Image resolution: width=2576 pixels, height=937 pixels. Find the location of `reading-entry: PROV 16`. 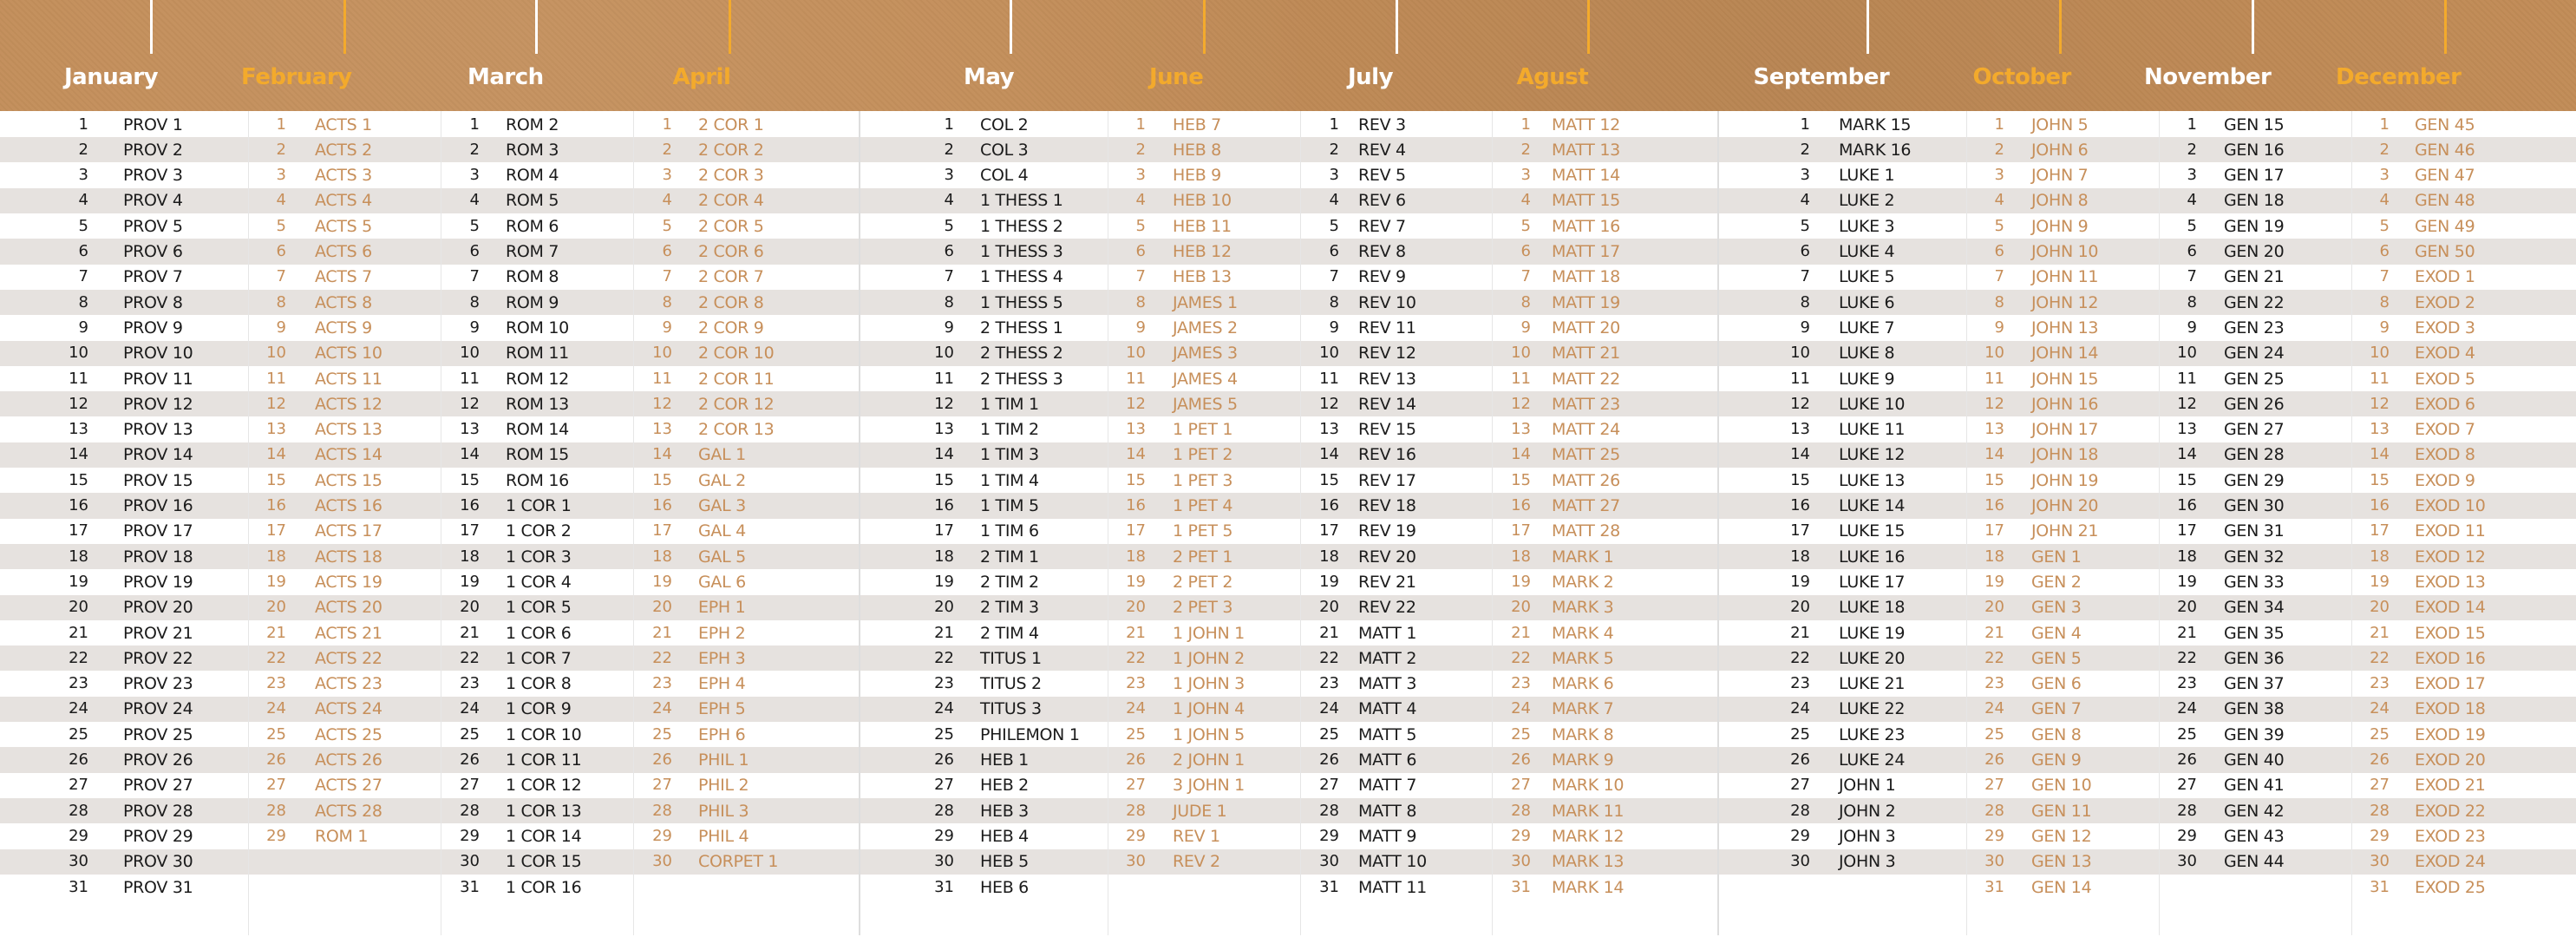

reading-entry: PROV 16 is located at coordinates (158, 505).